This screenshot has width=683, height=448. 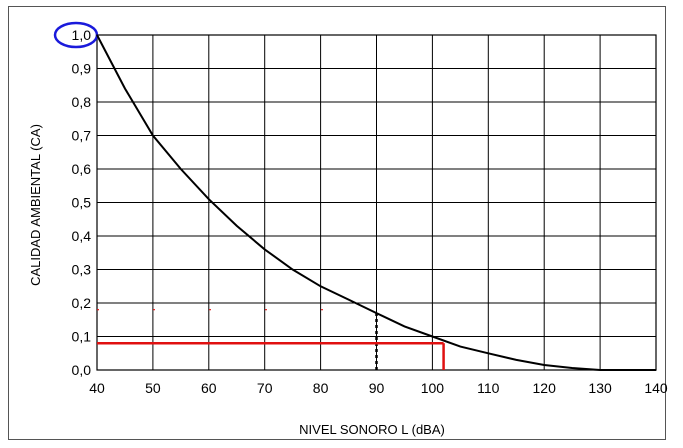 What do you see at coordinates (153, 388) in the screenshot?
I see `x-tick-label-50: 50` at bounding box center [153, 388].